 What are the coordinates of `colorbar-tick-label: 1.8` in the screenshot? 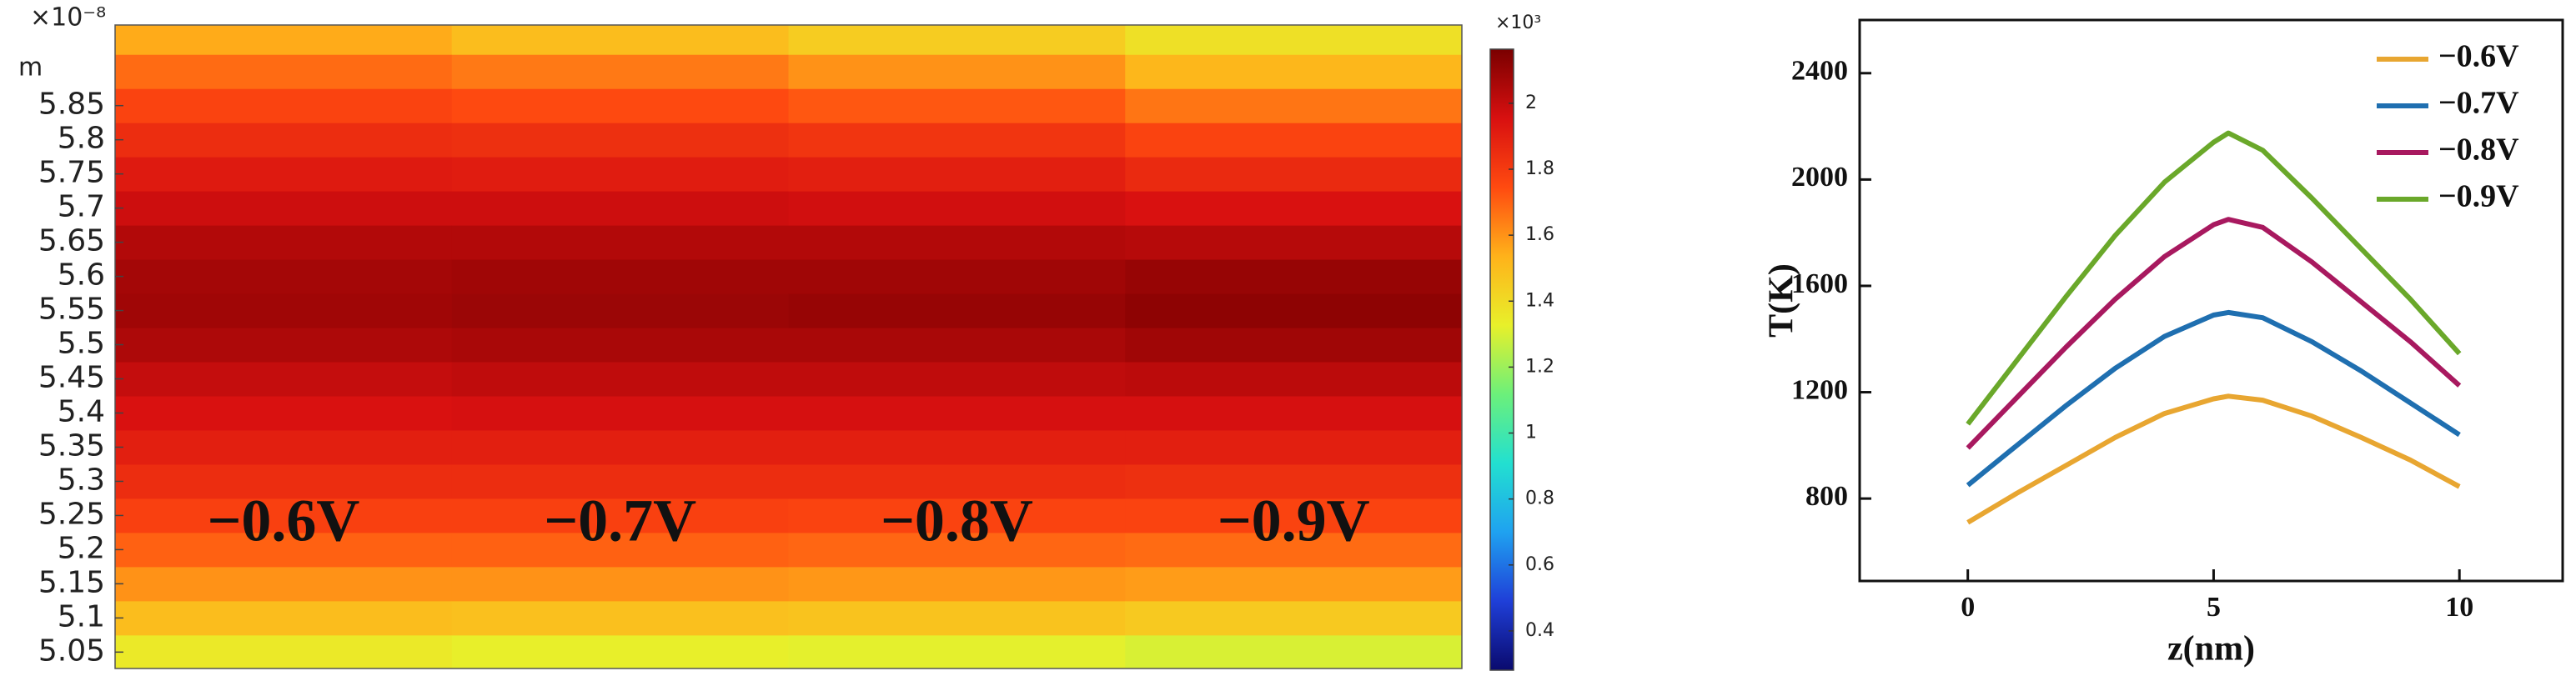 It's located at (1539, 168).